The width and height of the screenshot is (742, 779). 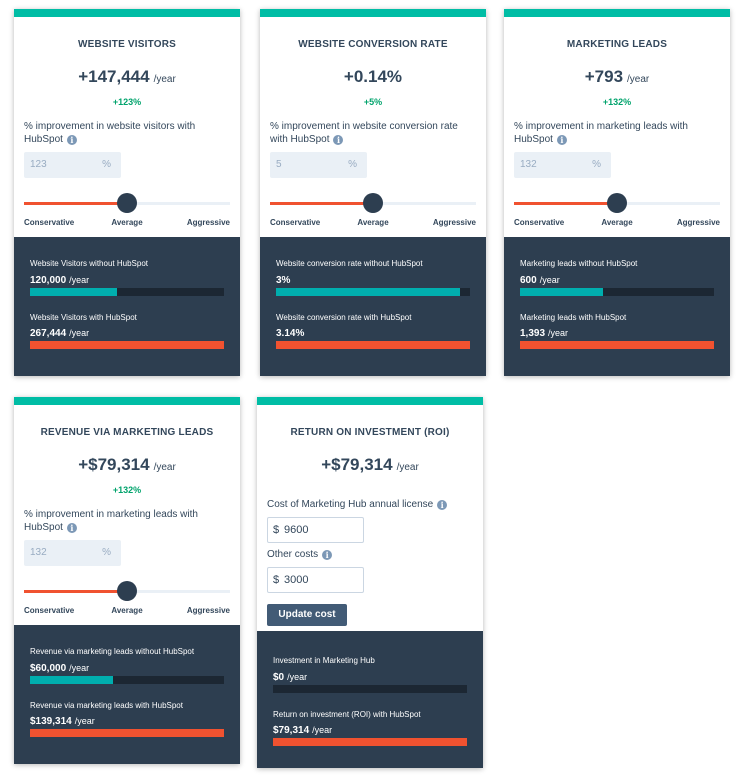 I want to click on investment-label: Investment in Marketing Hub, so click(x=324, y=660).